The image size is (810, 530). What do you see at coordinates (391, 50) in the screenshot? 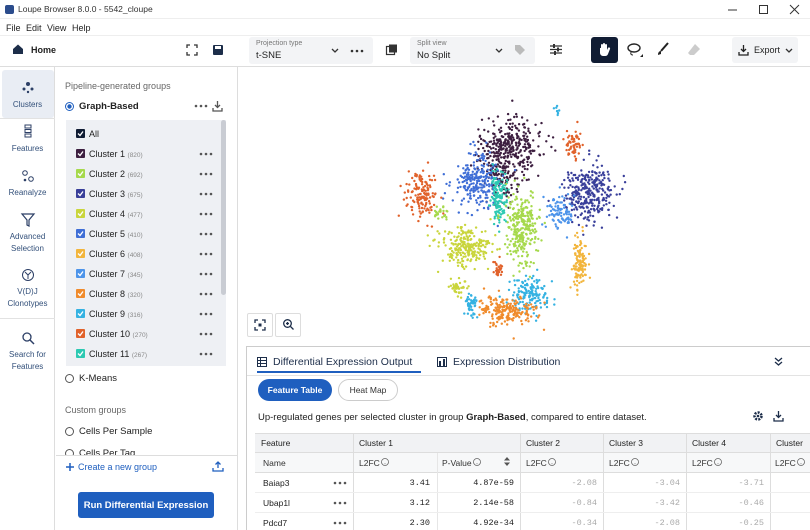
I see `split-icon` at bounding box center [391, 50].